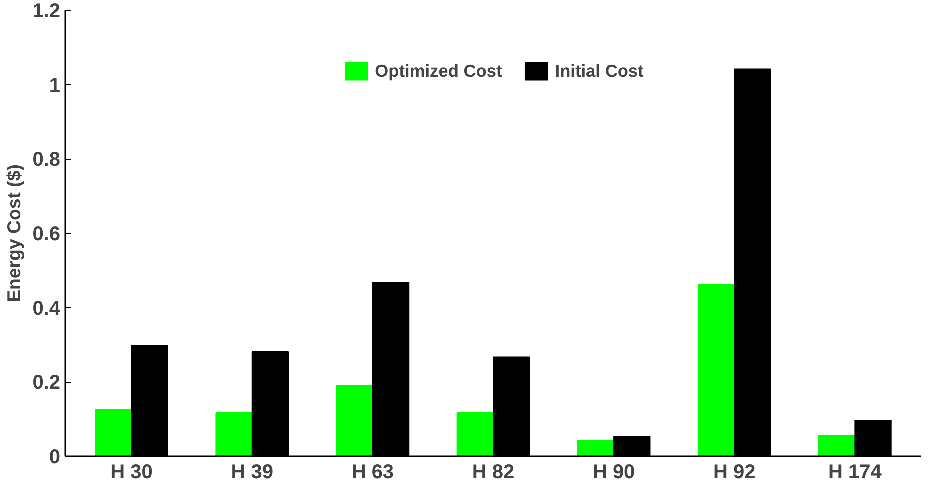 The width and height of the screenshot is (929, 486). I want to click on y-tick-label: 1.2, so click(46, 11).